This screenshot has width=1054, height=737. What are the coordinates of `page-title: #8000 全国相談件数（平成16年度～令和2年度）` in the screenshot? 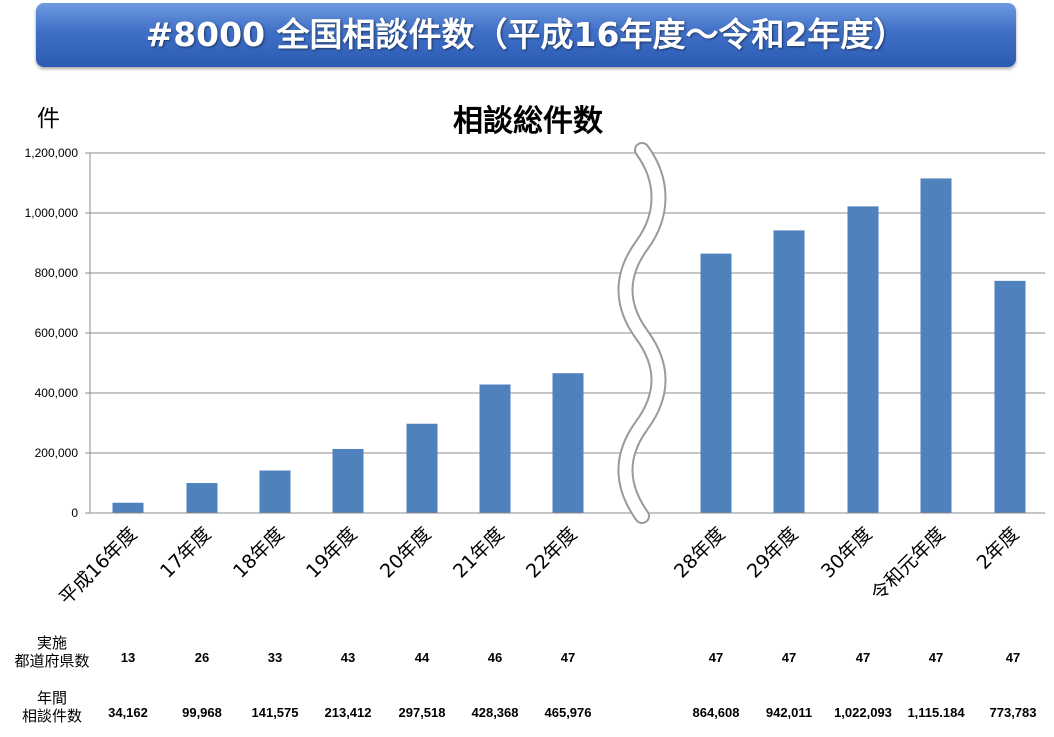 It's located at (526, 34).